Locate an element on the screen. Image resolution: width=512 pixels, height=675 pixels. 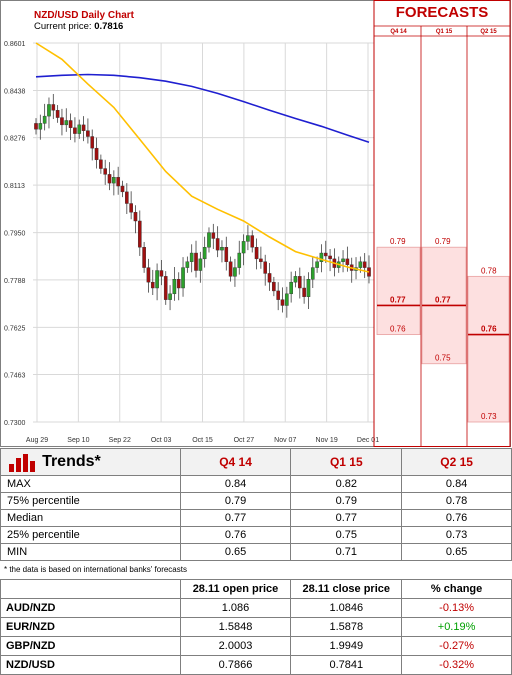
trends-row-min: MIN 0.65 0.71 0.65 is located at coordinates (256, 552).